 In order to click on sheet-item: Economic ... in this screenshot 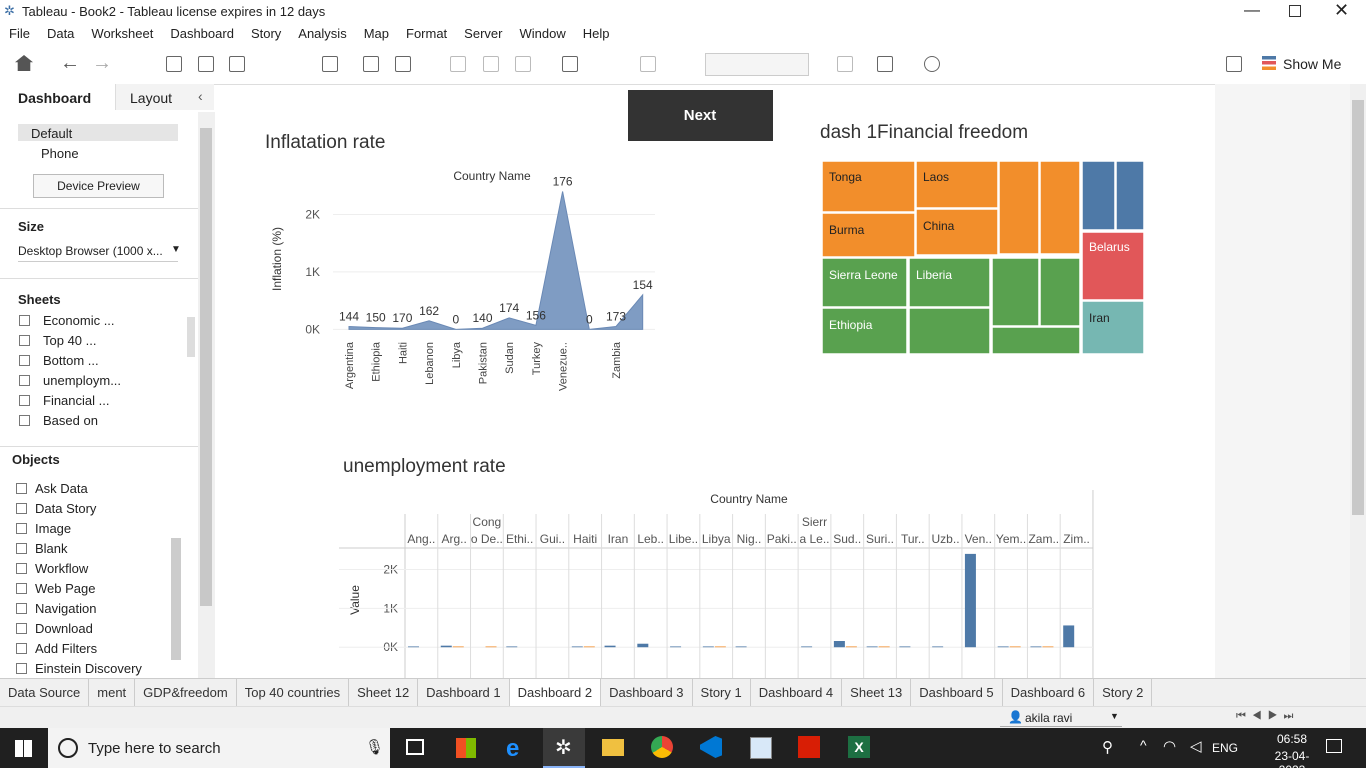, I will do `click(79, 320)`.